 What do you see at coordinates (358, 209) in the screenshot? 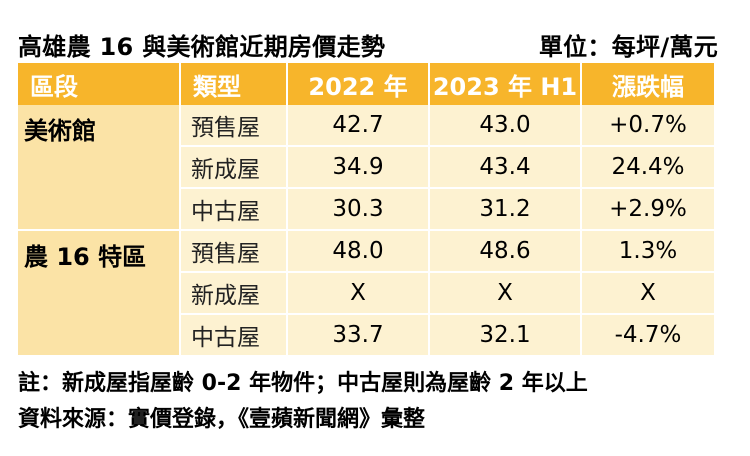
I see `value-2022-cell: 30.3` at bounding box center [358, 209].